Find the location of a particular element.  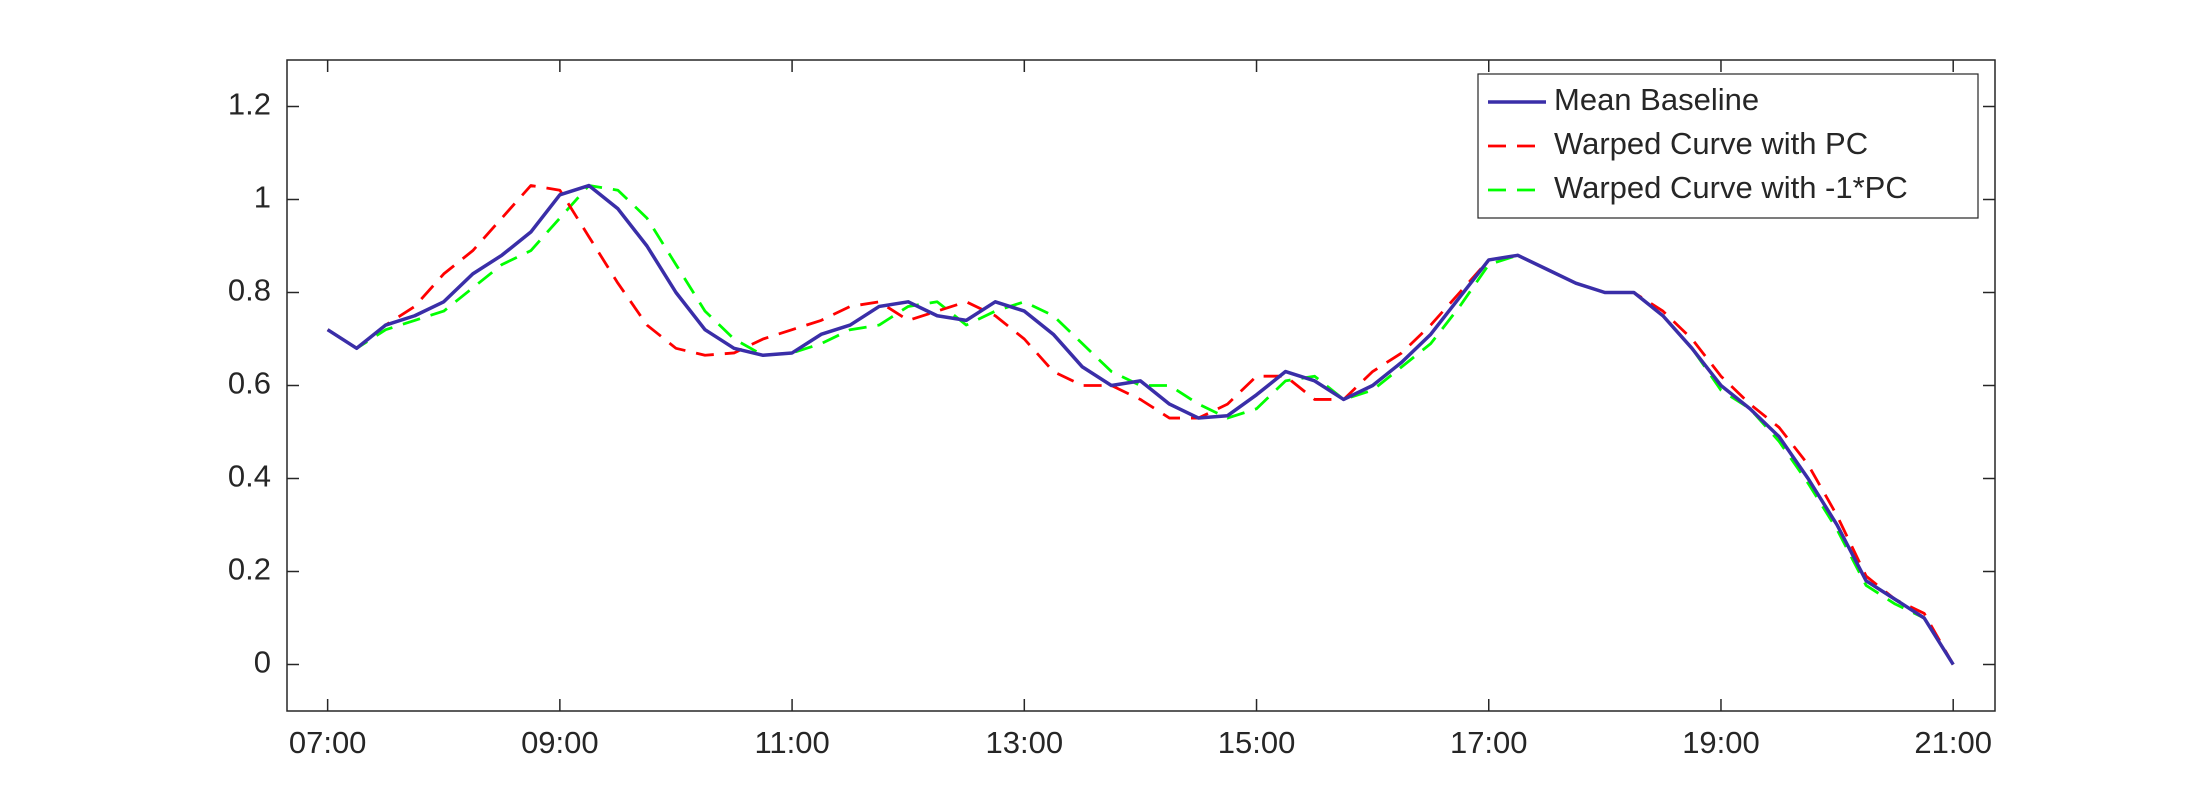

x-tick-label: 13:00 is located at coordinates (1025, 742).